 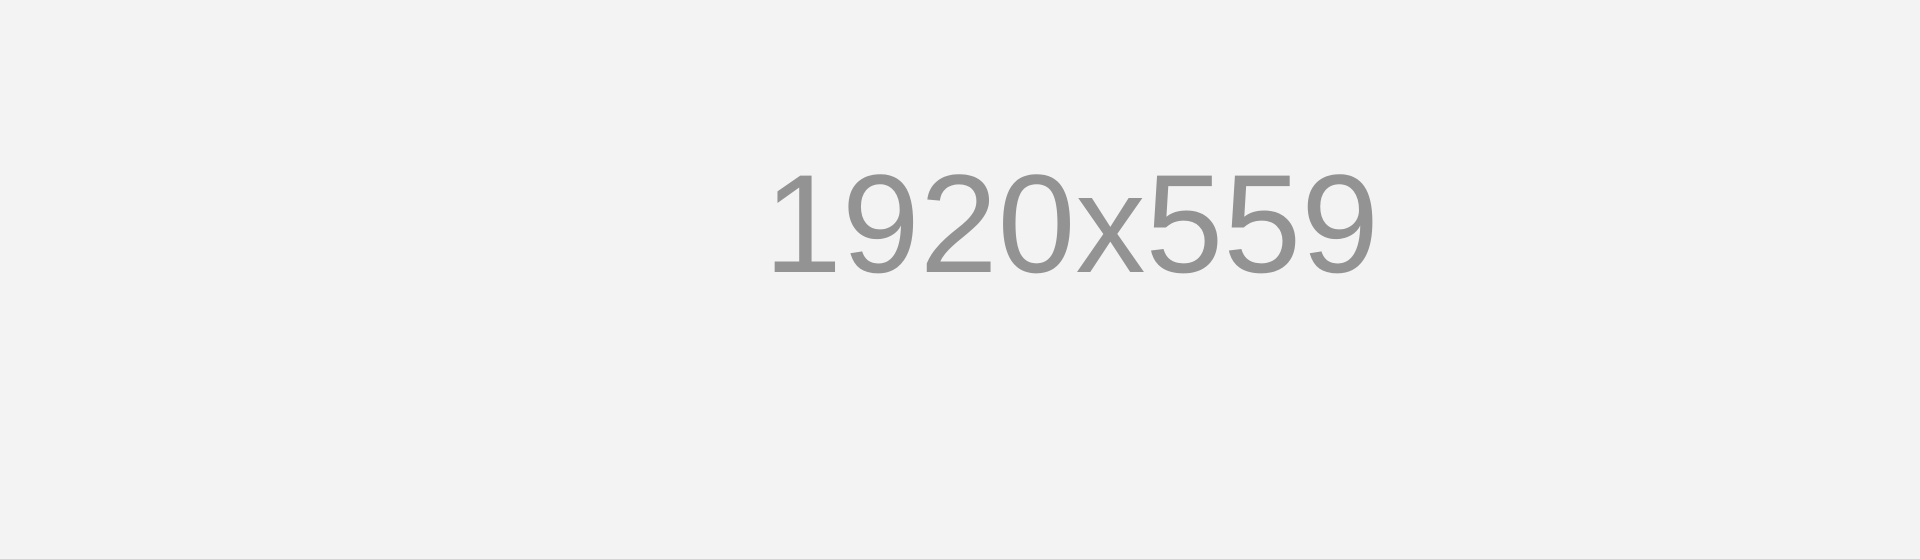 I want to click on dimension-label: 1920x559, so click(x=1072, y=223).